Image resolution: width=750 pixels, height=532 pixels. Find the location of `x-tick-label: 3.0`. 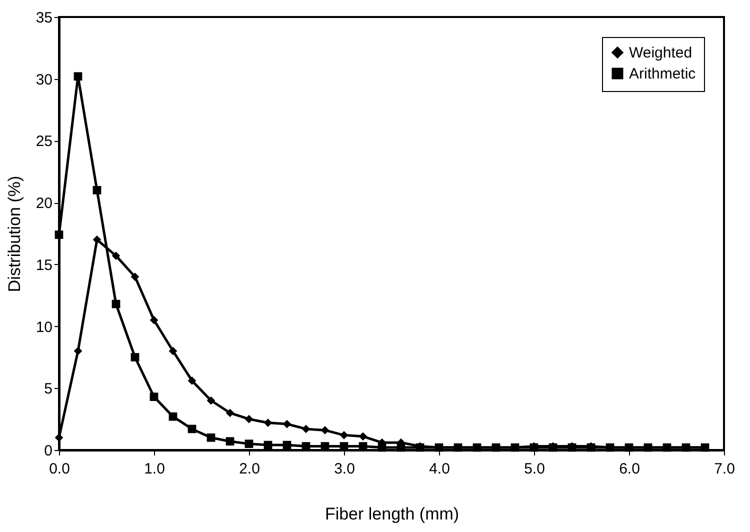

x-tick-label: 3.0 is located at coordinates (344, 469).